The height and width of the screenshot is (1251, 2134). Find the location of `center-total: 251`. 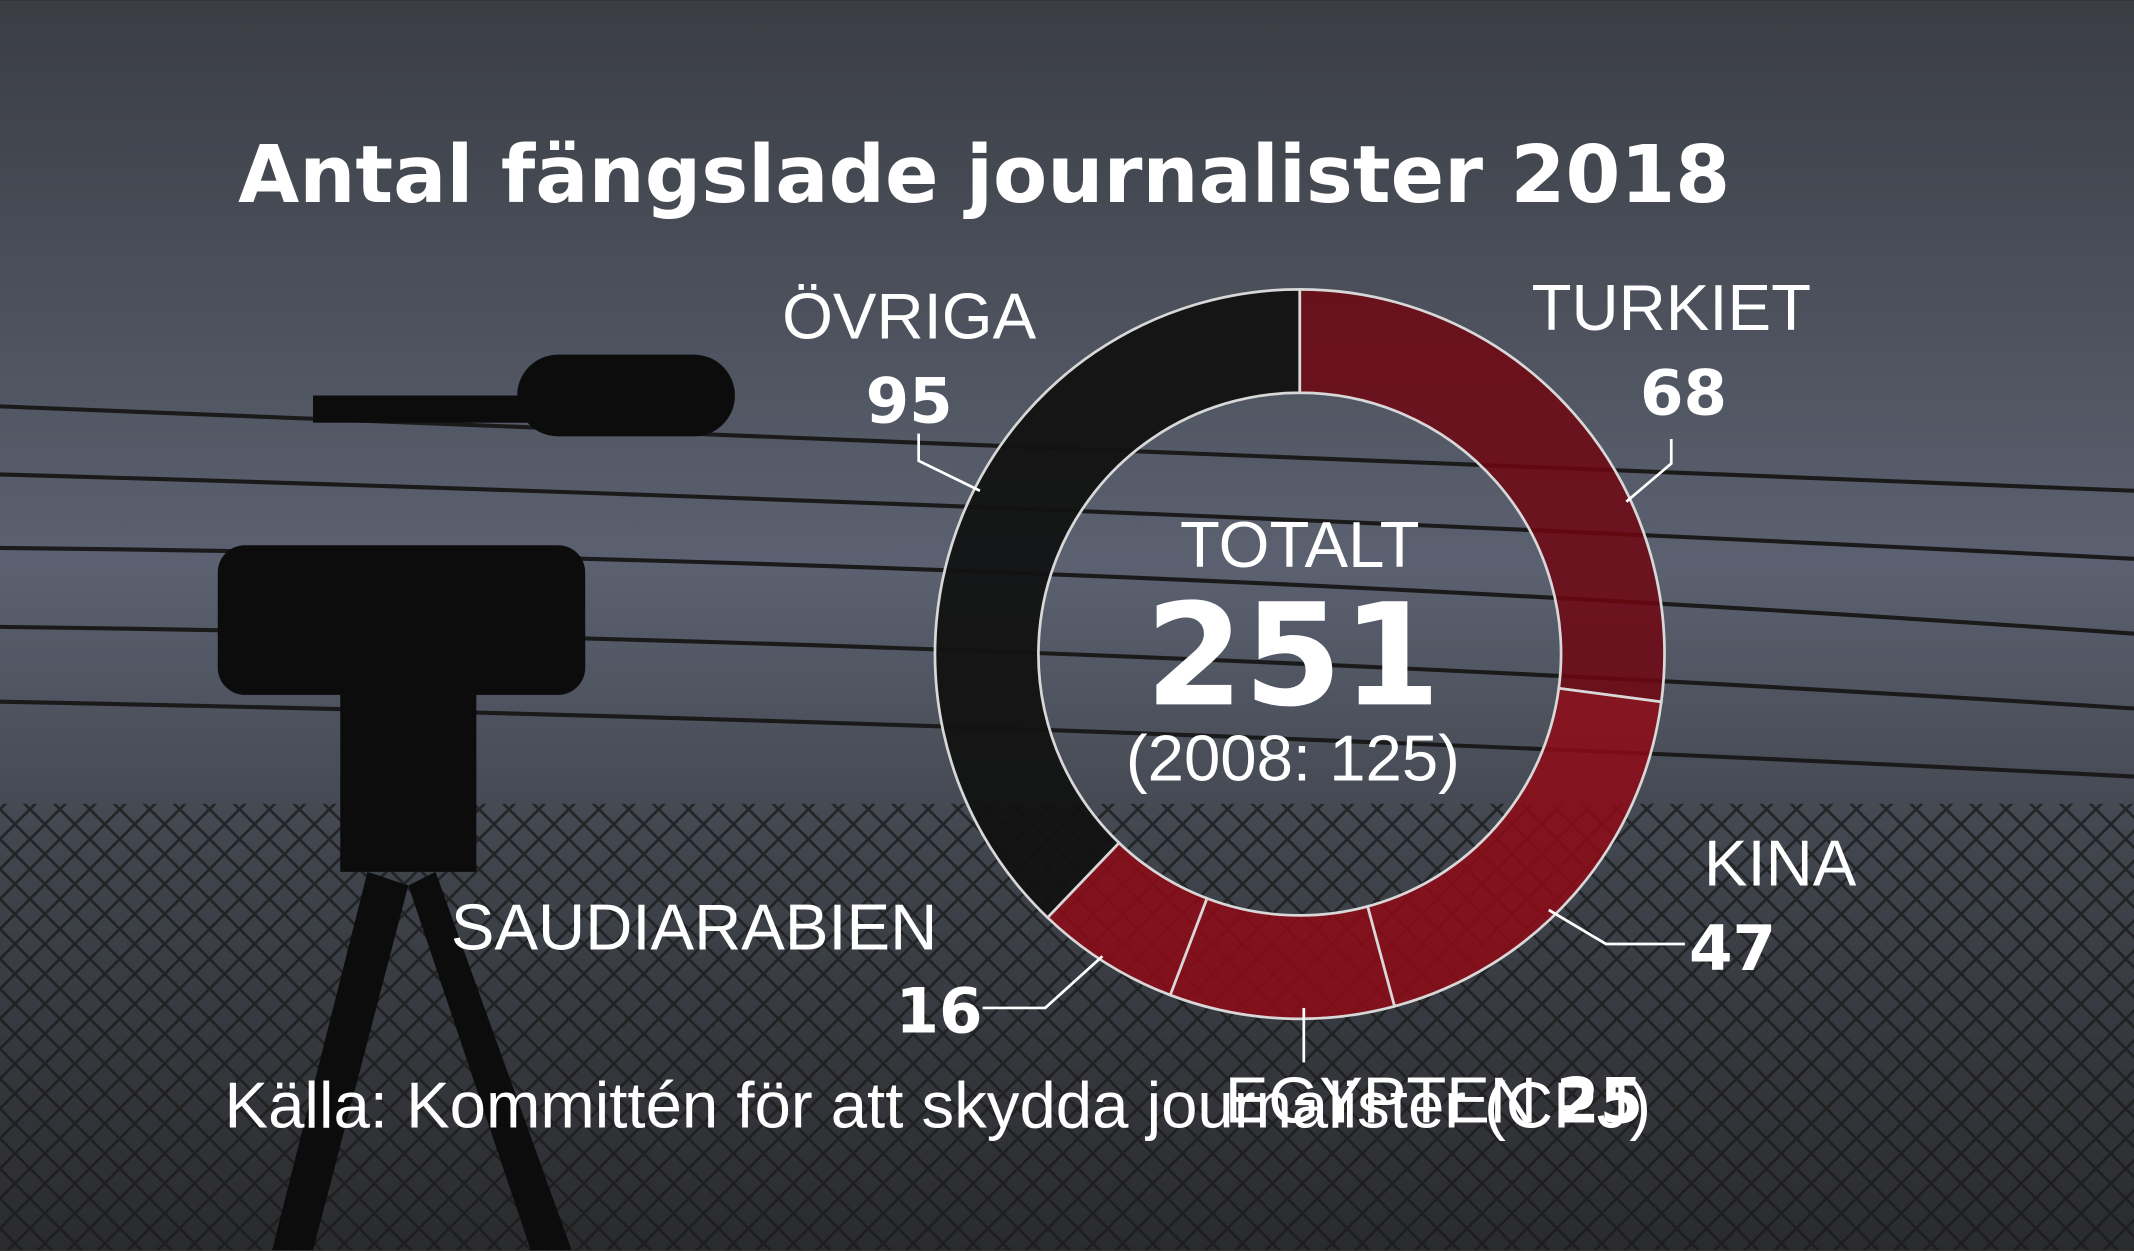

center-total: 251 is located at coordinates (1292, 656).